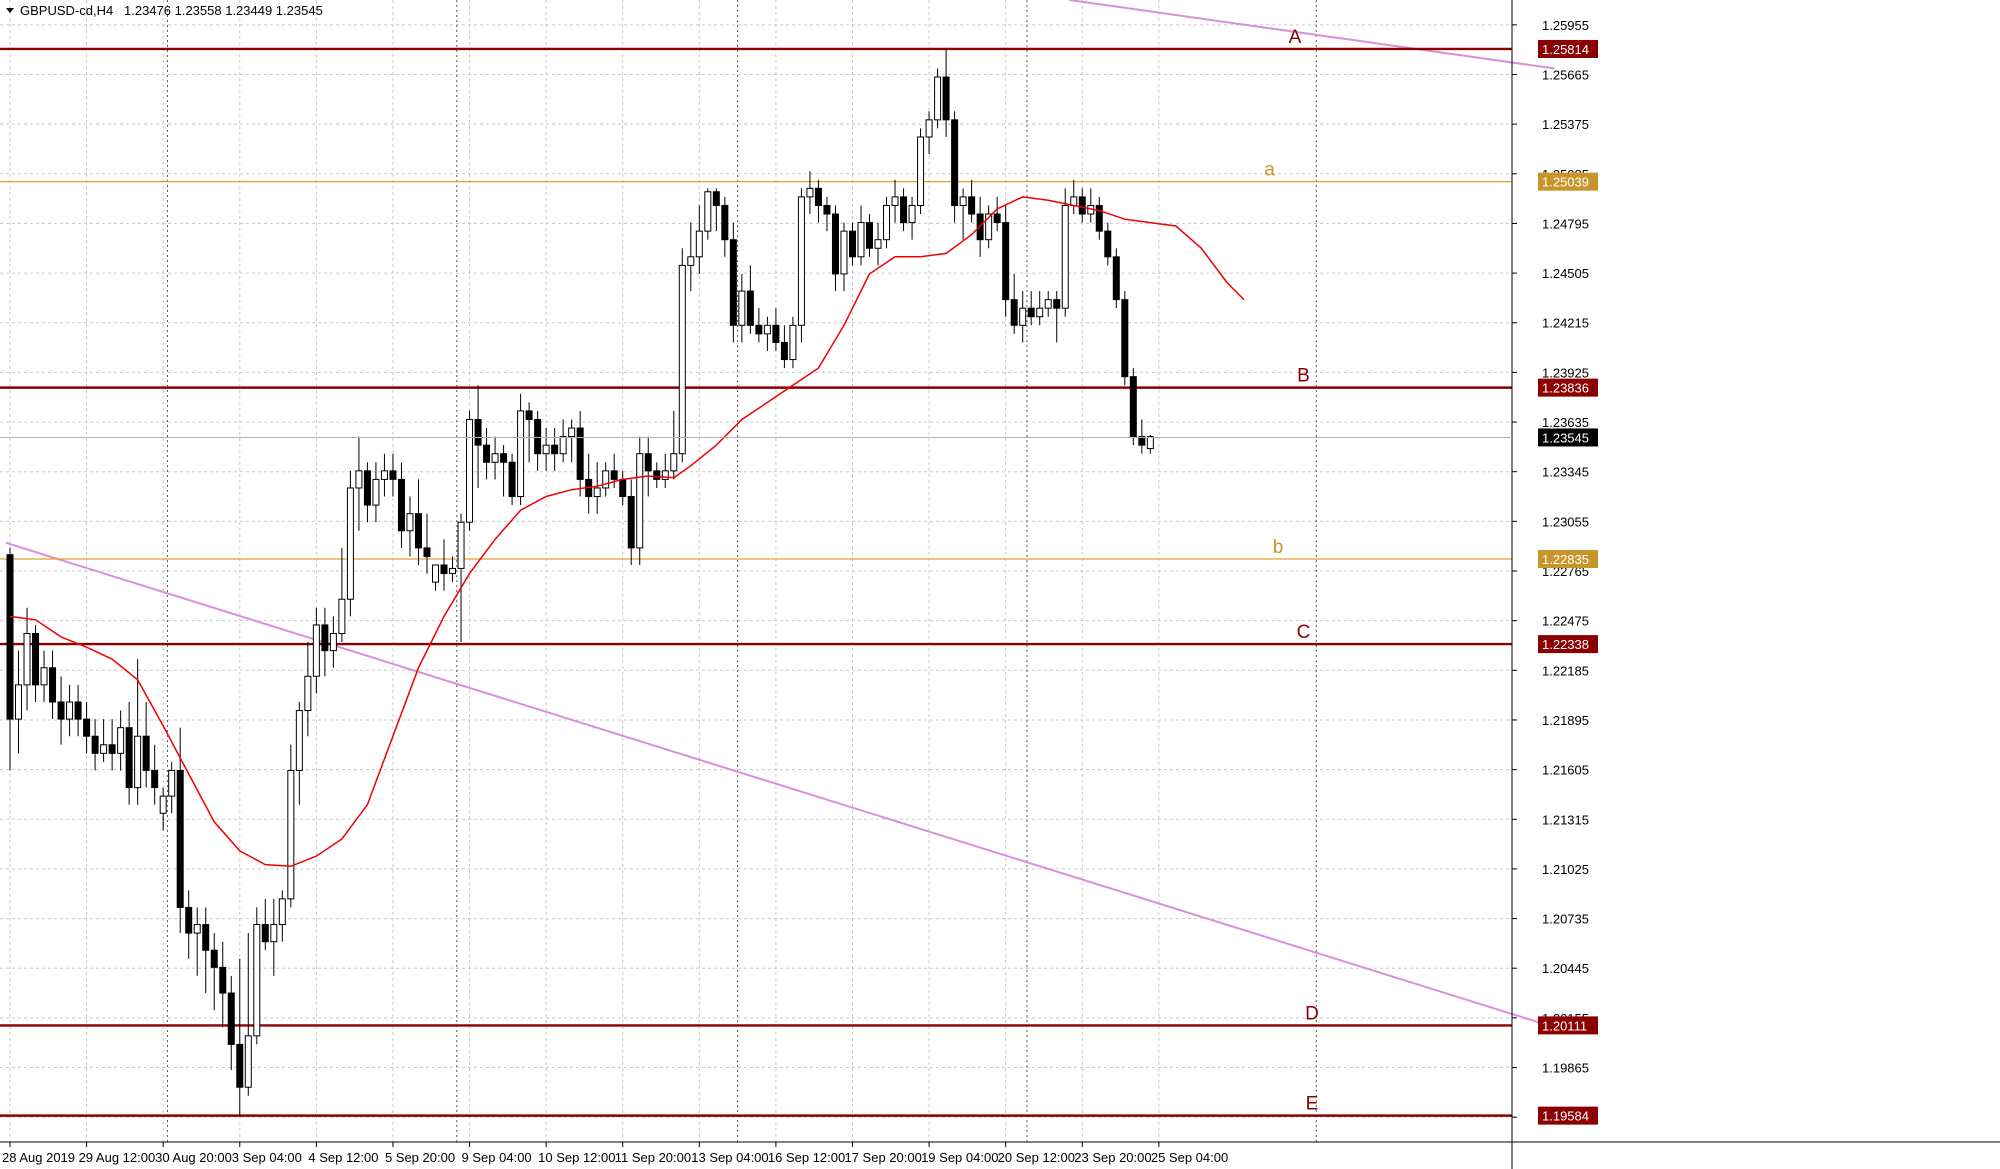 This screenshot has width=2000, height=1169. I want to click on y-tick-label: 1.23635, so click(1565, 422).